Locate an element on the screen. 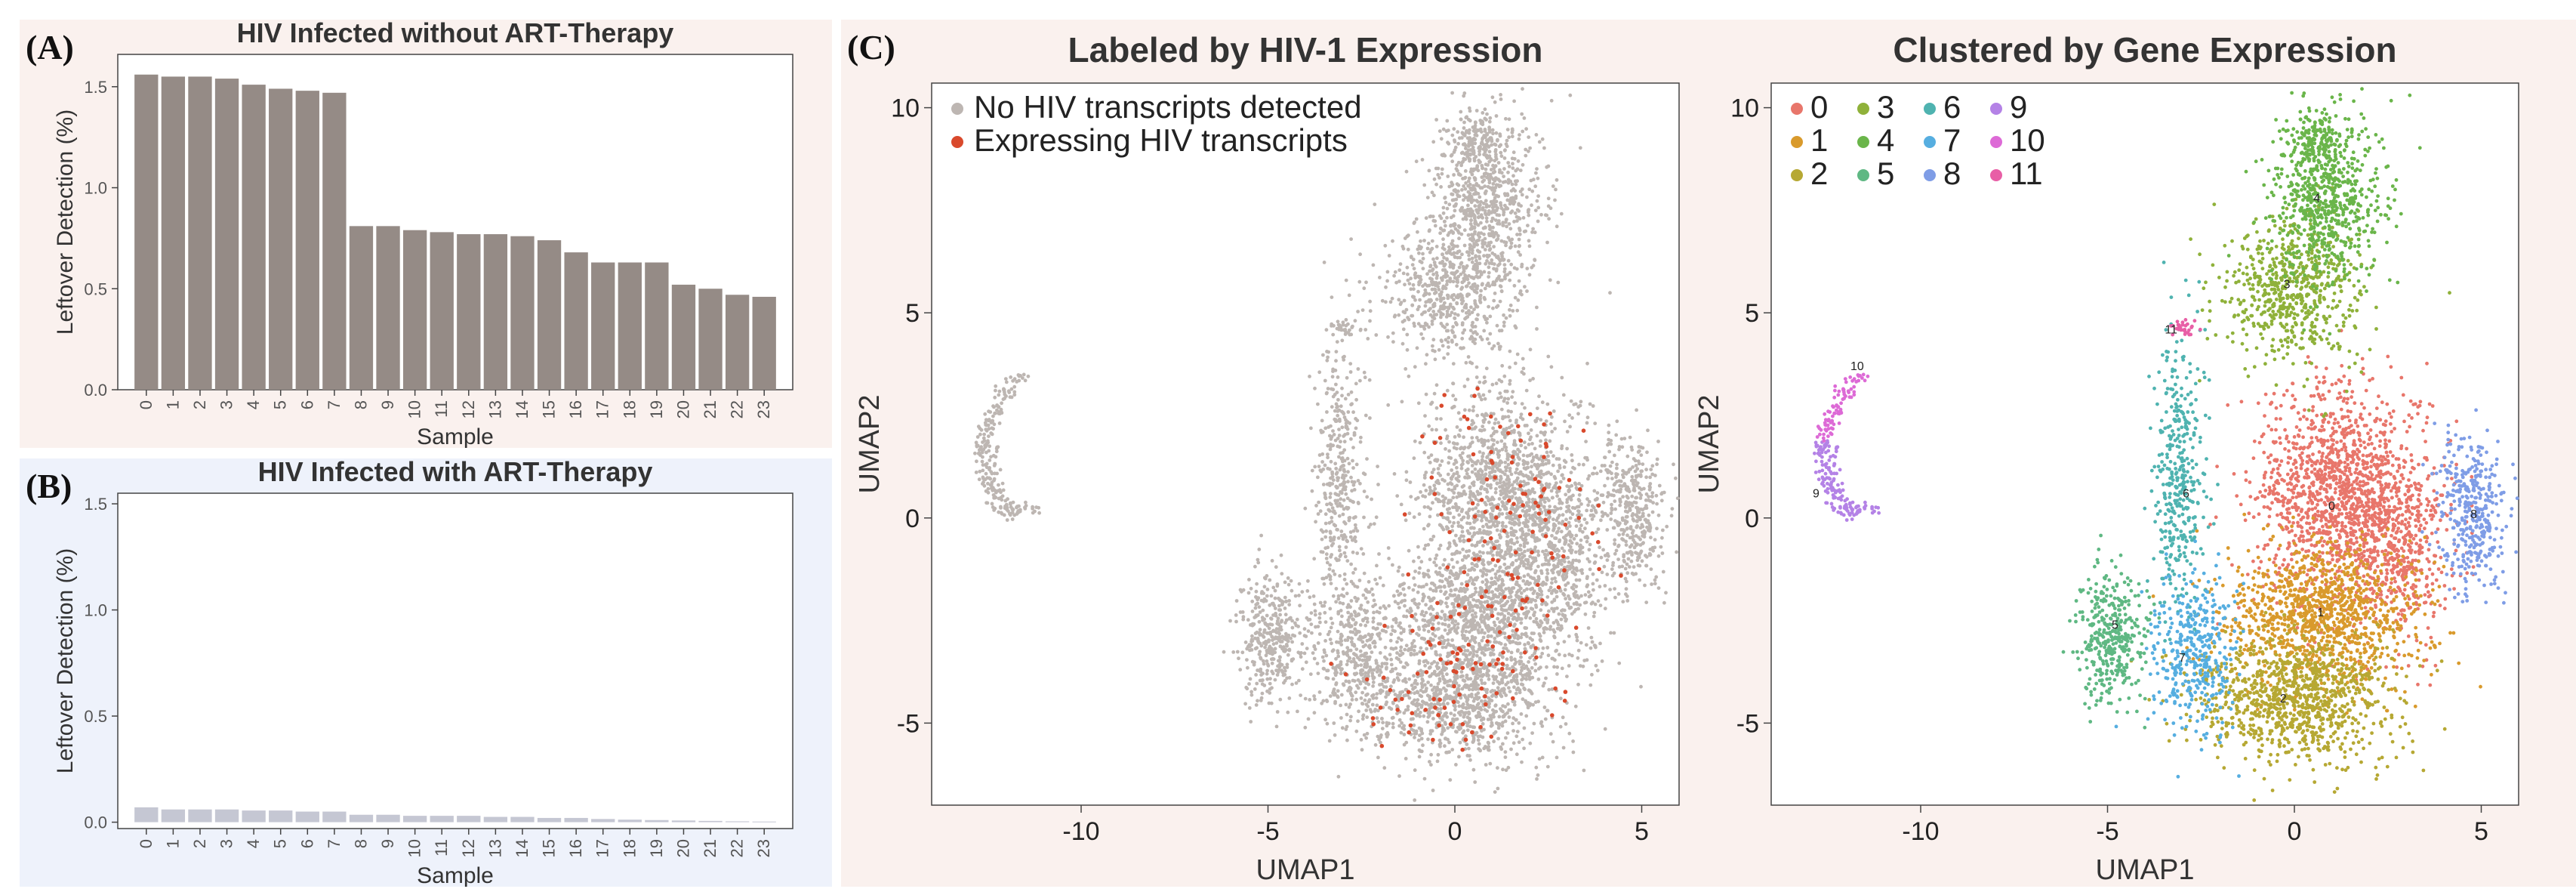 Image resolution: width=2576 pixels, height=892 pixels. y-tick-label: 1.5 is located at coordinates (95, 504).